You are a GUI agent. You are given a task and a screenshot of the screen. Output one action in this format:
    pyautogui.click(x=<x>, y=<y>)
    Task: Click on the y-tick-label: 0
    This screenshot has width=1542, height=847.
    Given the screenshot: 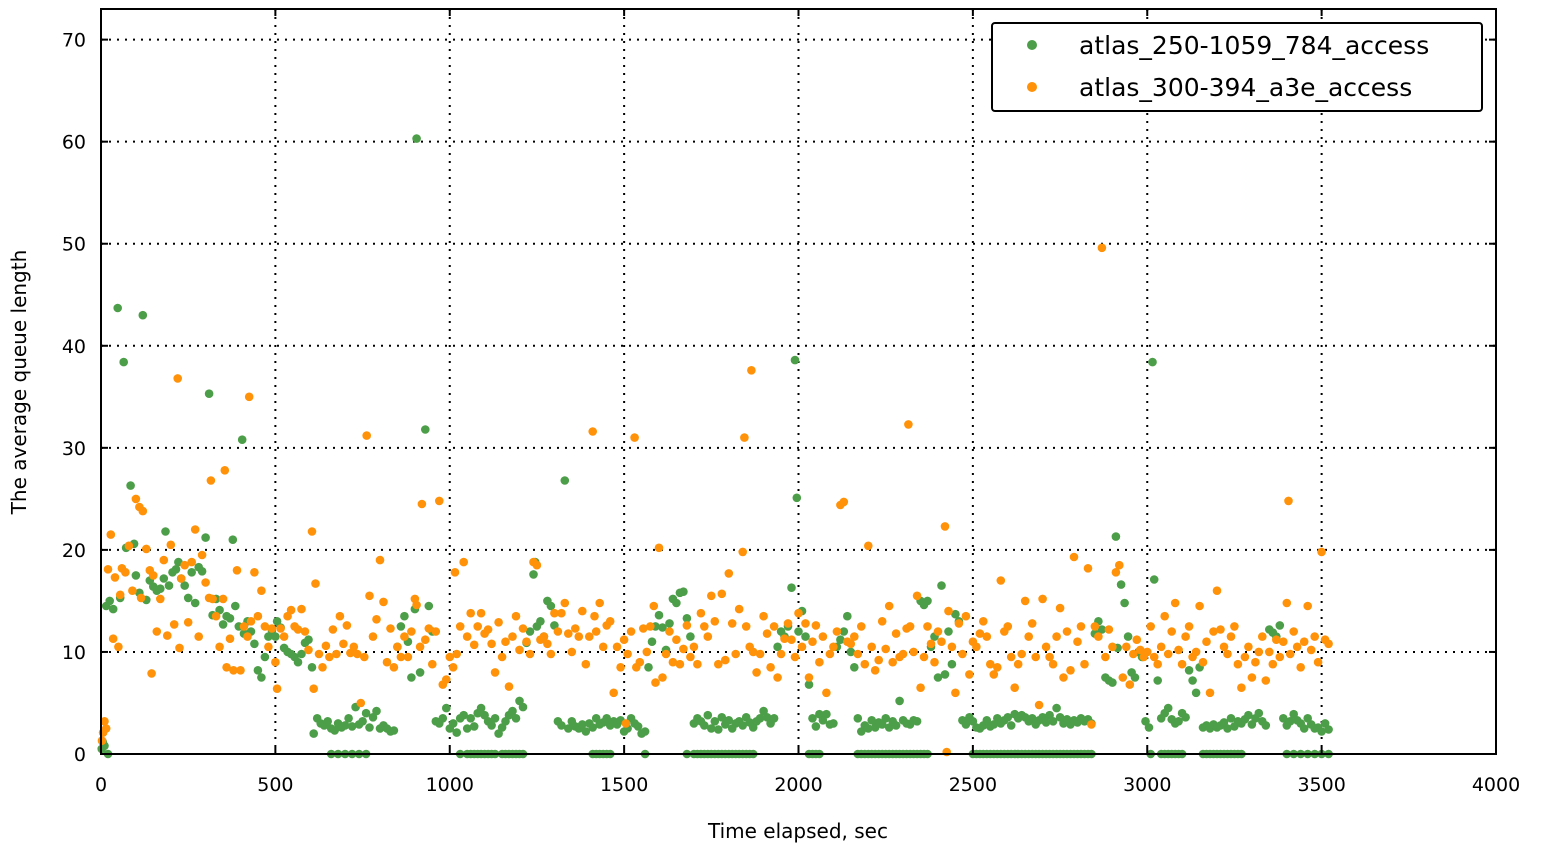 What is the action you would take?
    pyautogui.click(x=80, y=755)
    